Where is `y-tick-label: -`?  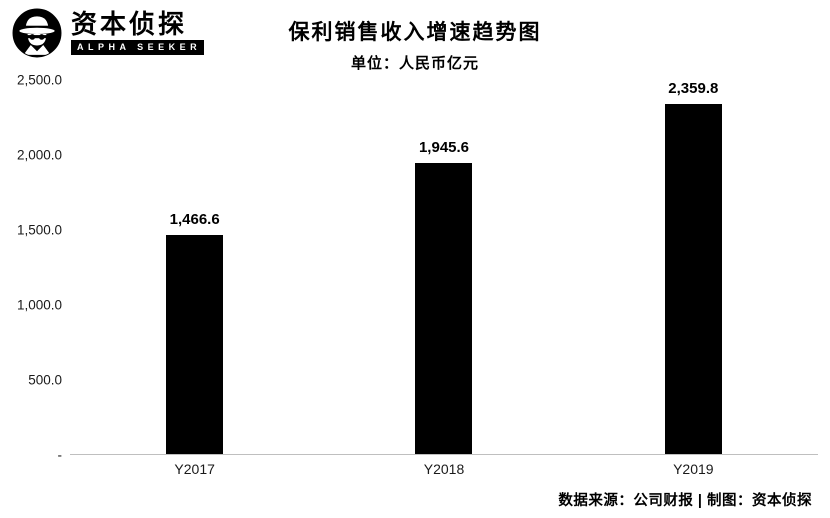 y-tick-label: - is located at coordinates (60, 455).